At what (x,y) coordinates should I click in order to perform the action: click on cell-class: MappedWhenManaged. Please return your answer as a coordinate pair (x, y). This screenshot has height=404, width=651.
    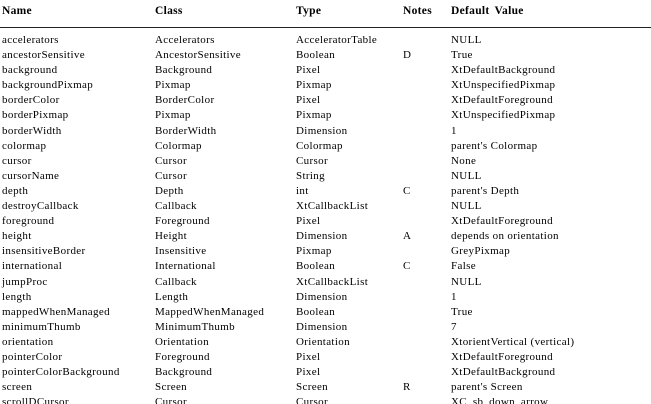
    Looking at the image, I should click on (210, 311).